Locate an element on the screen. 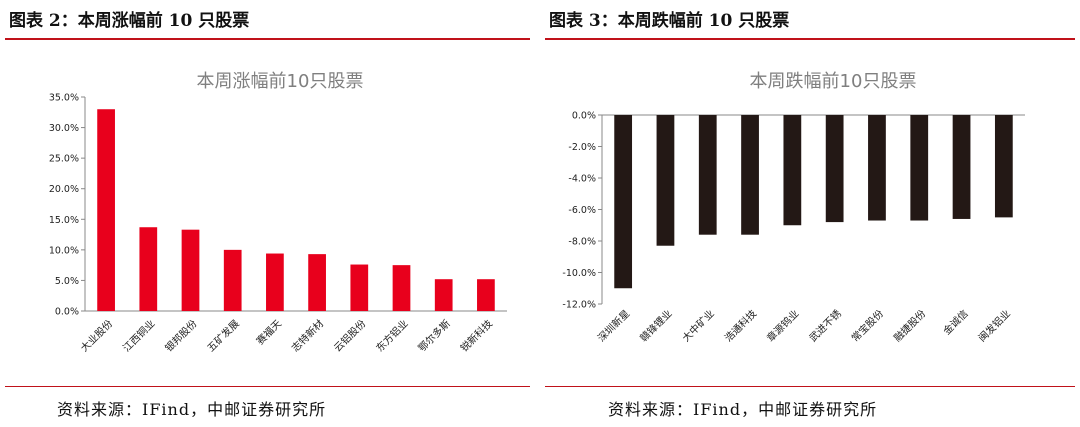 The width and height of the screenshot is (1080, 427). category-label: 云铝股份 is located at coordinates (350, 336).